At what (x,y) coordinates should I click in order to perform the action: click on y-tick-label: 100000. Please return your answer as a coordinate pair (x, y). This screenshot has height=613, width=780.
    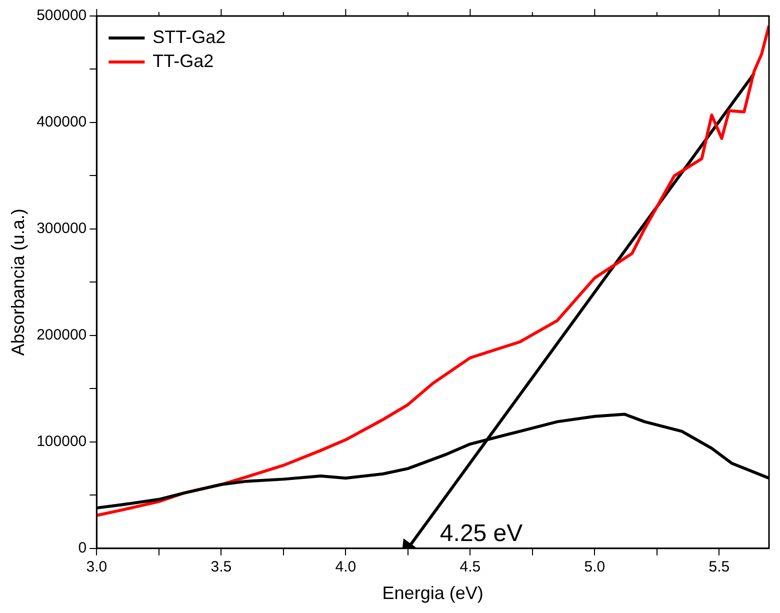
    Looking at the image, I should click on (61, 441).